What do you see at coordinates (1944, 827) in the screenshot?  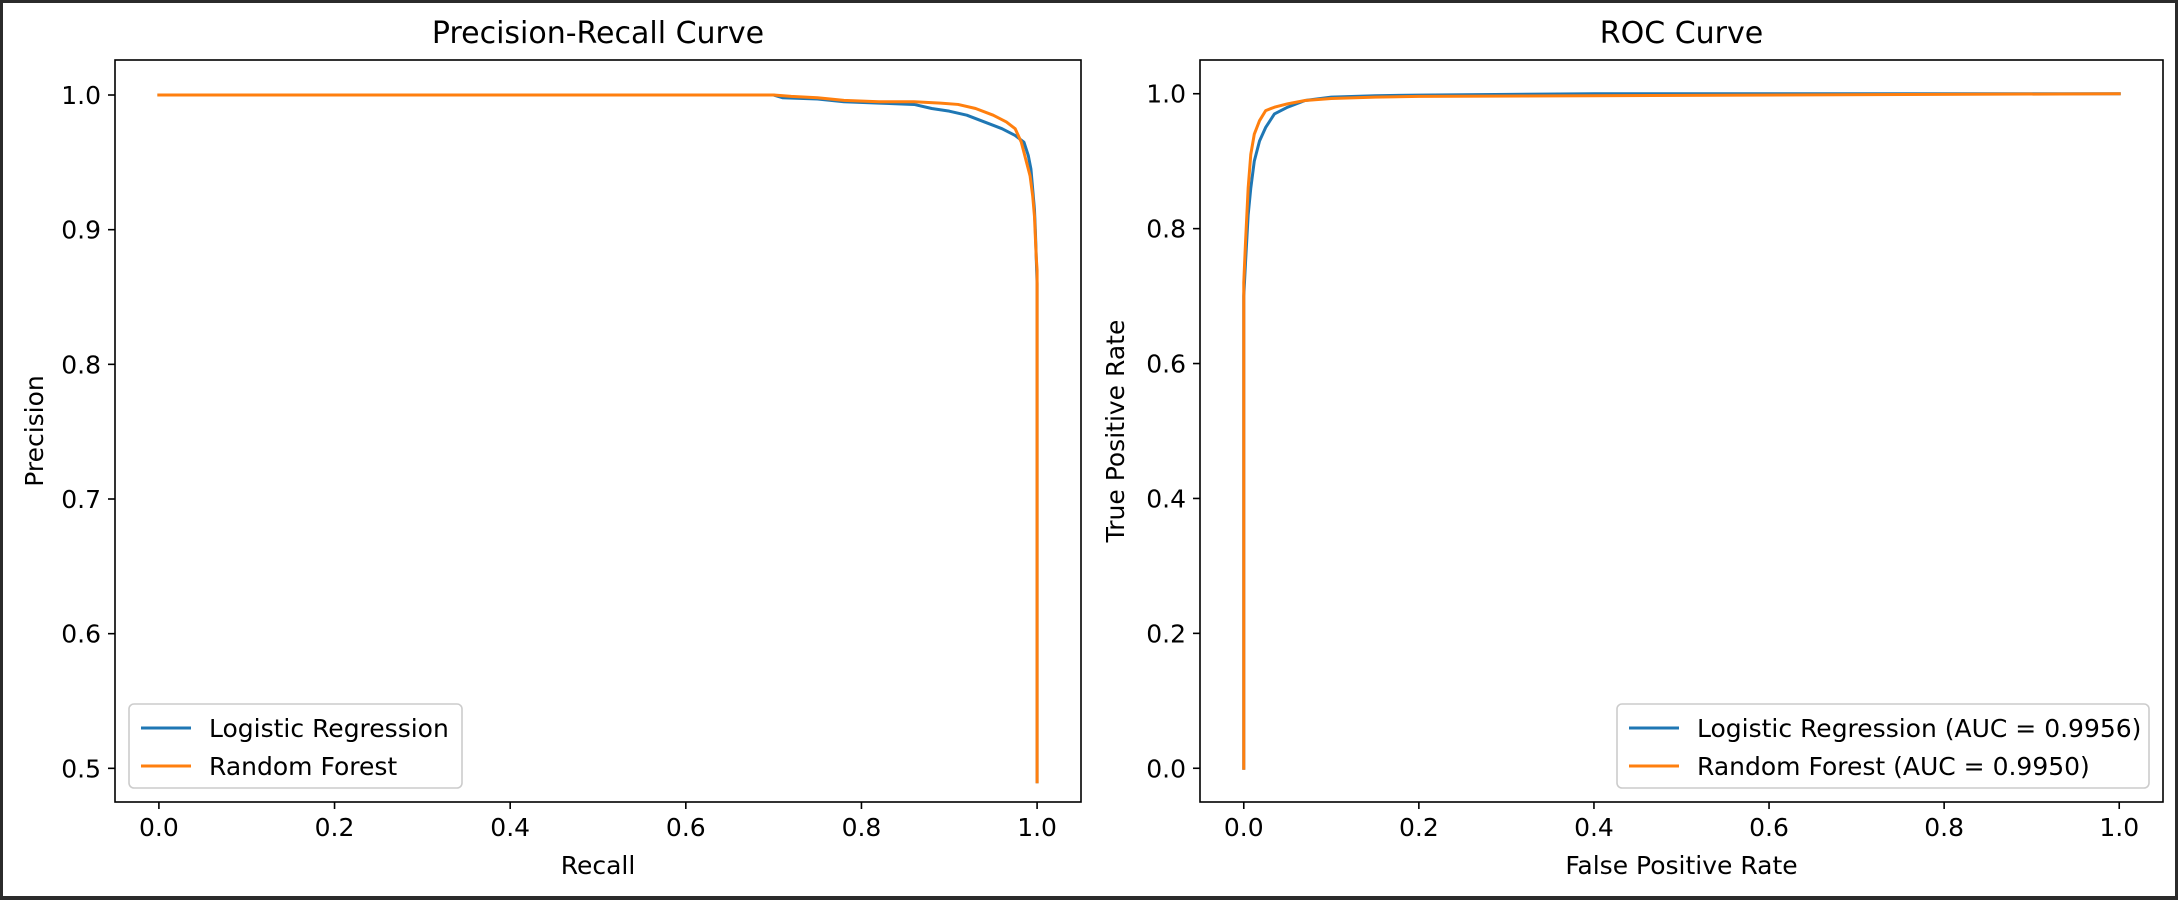 I see `chart2-xtick-label: 0.8` at bounding box center [1944, 827].